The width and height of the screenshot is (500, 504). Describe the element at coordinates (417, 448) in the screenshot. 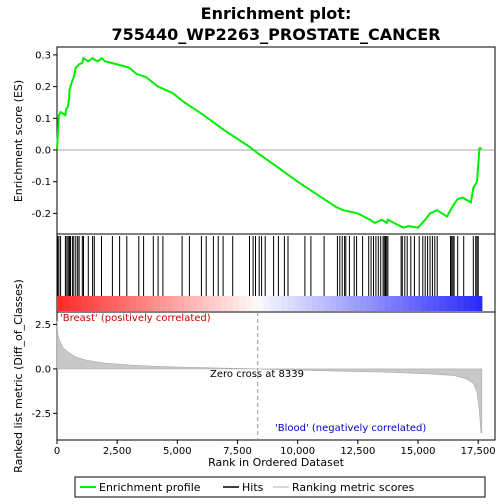

I see `x-tick: 15,000` at that location.